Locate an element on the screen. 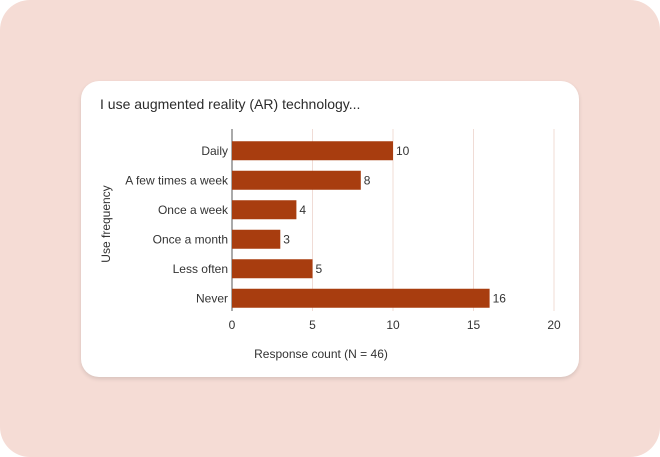  value-label: 8 is located at coordinates (367, 180).